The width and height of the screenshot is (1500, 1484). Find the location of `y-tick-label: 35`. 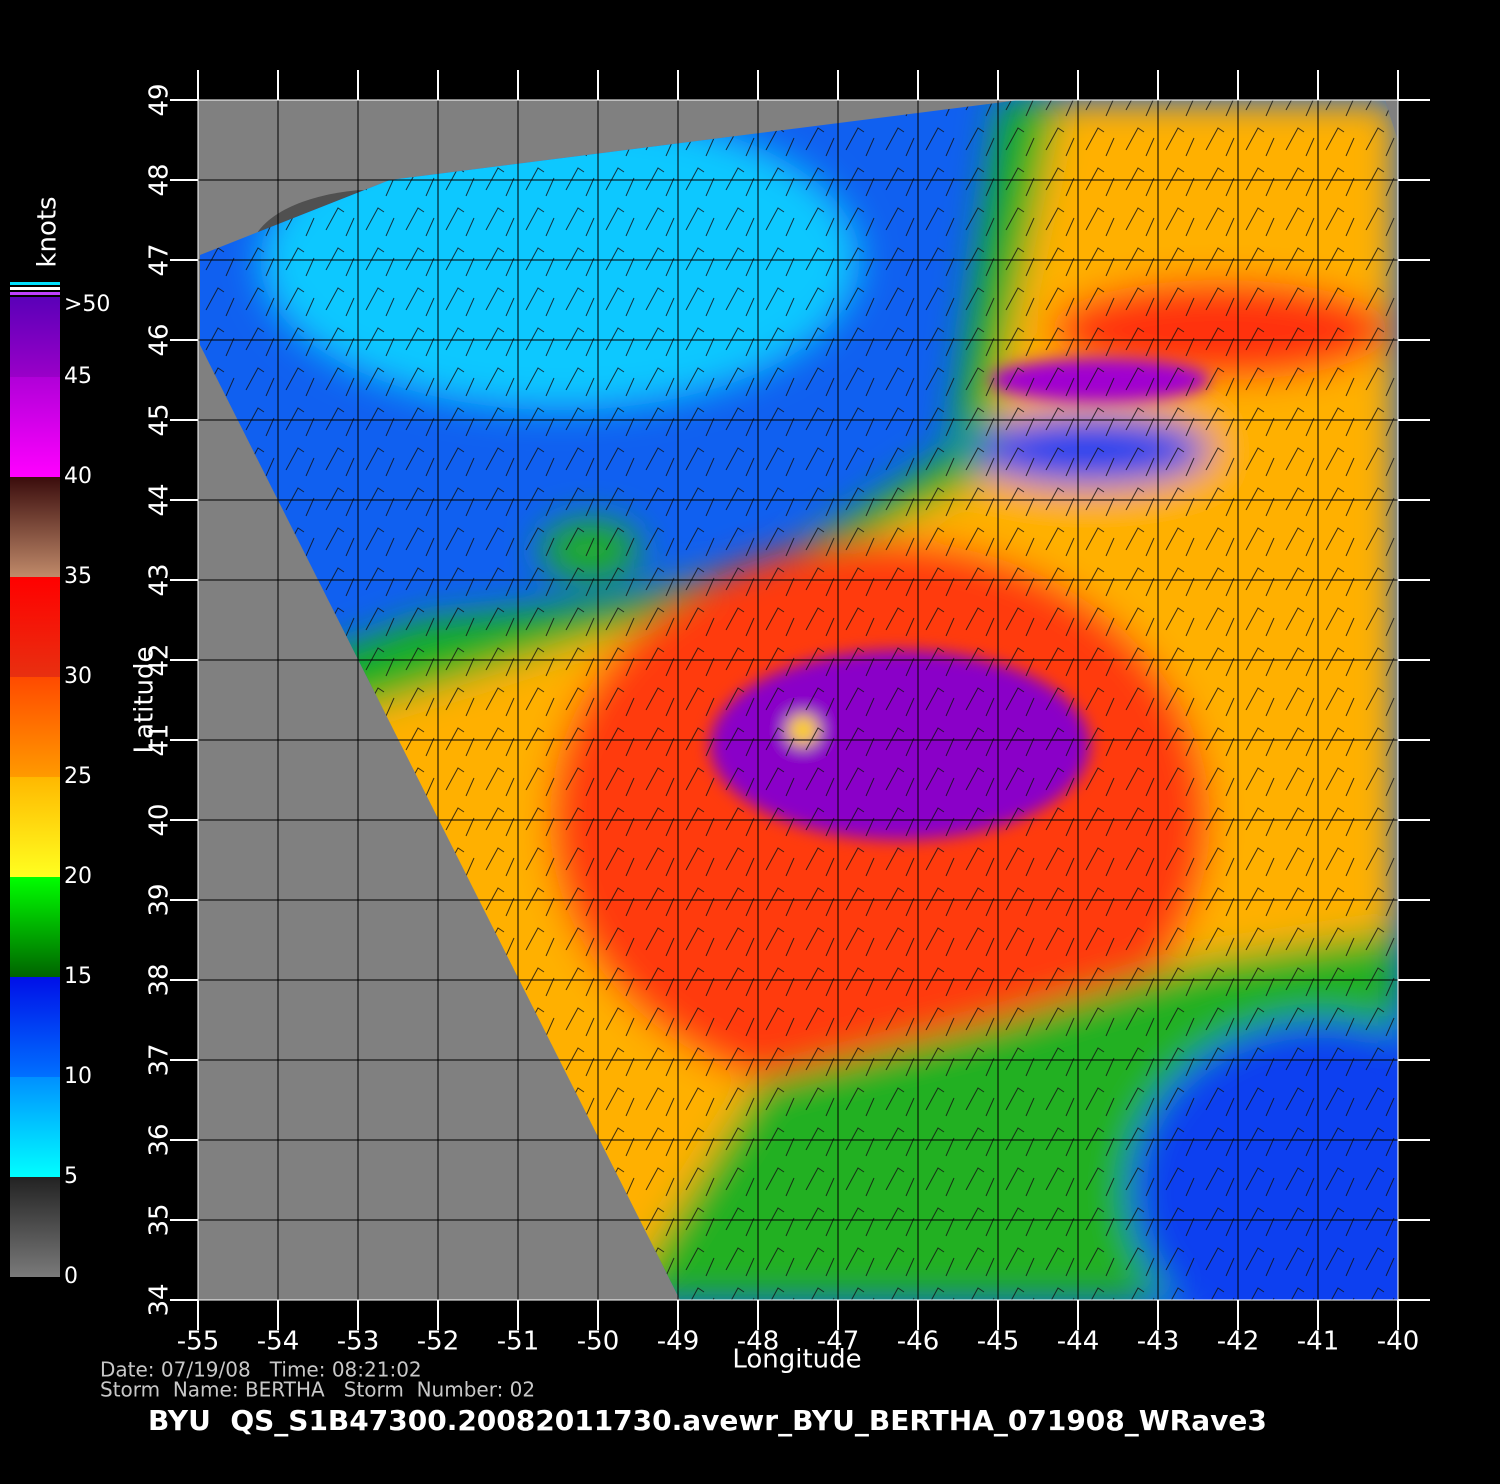

y-tick-label: 35 is located at coordinates (160, 1219).